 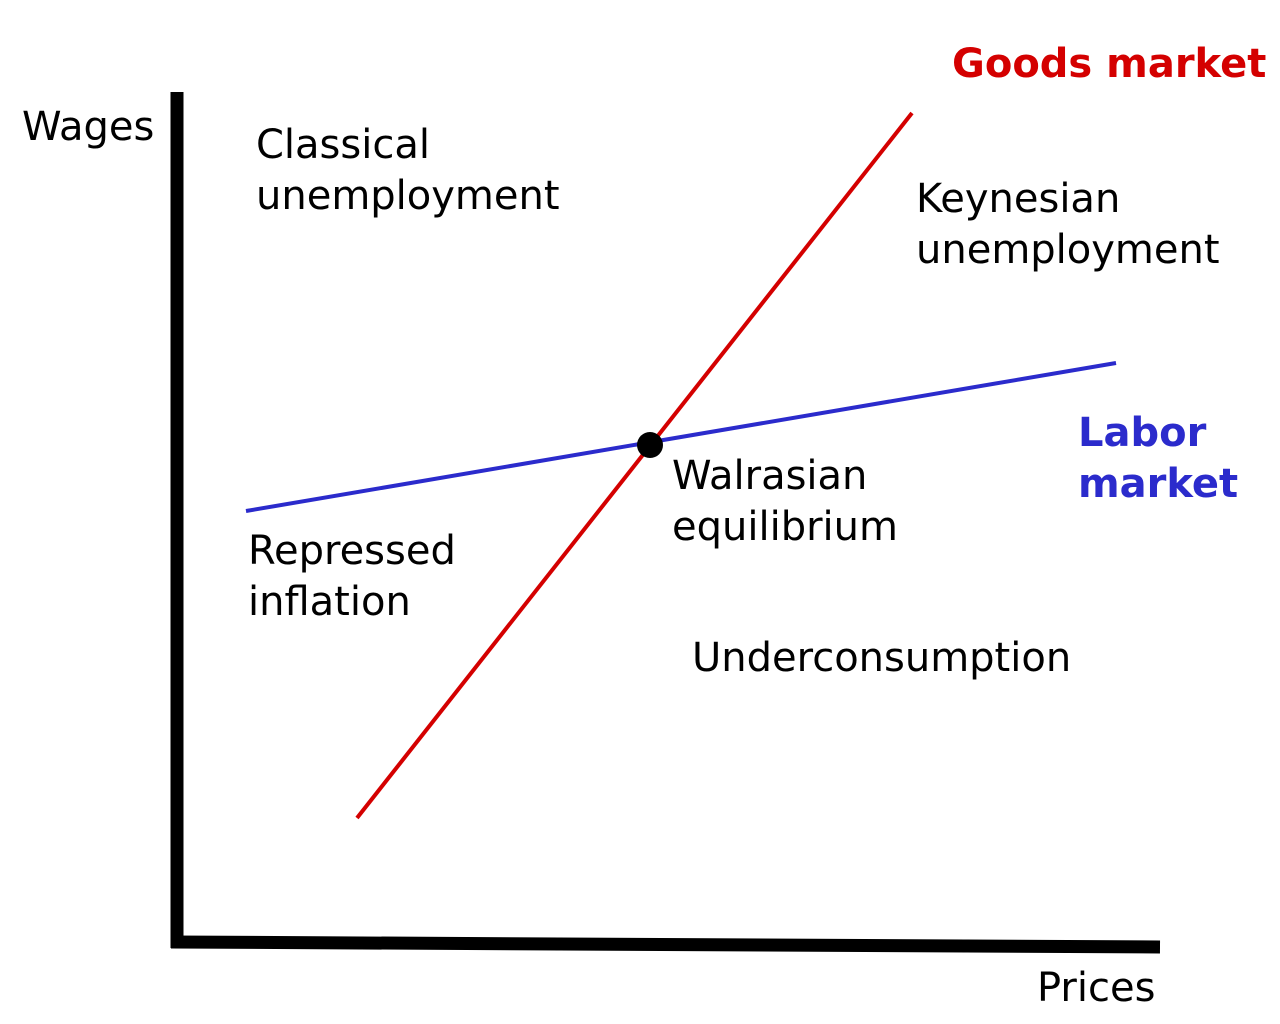 I want to click on walrasian-equilibrium-point, so click(x=650, y=445).